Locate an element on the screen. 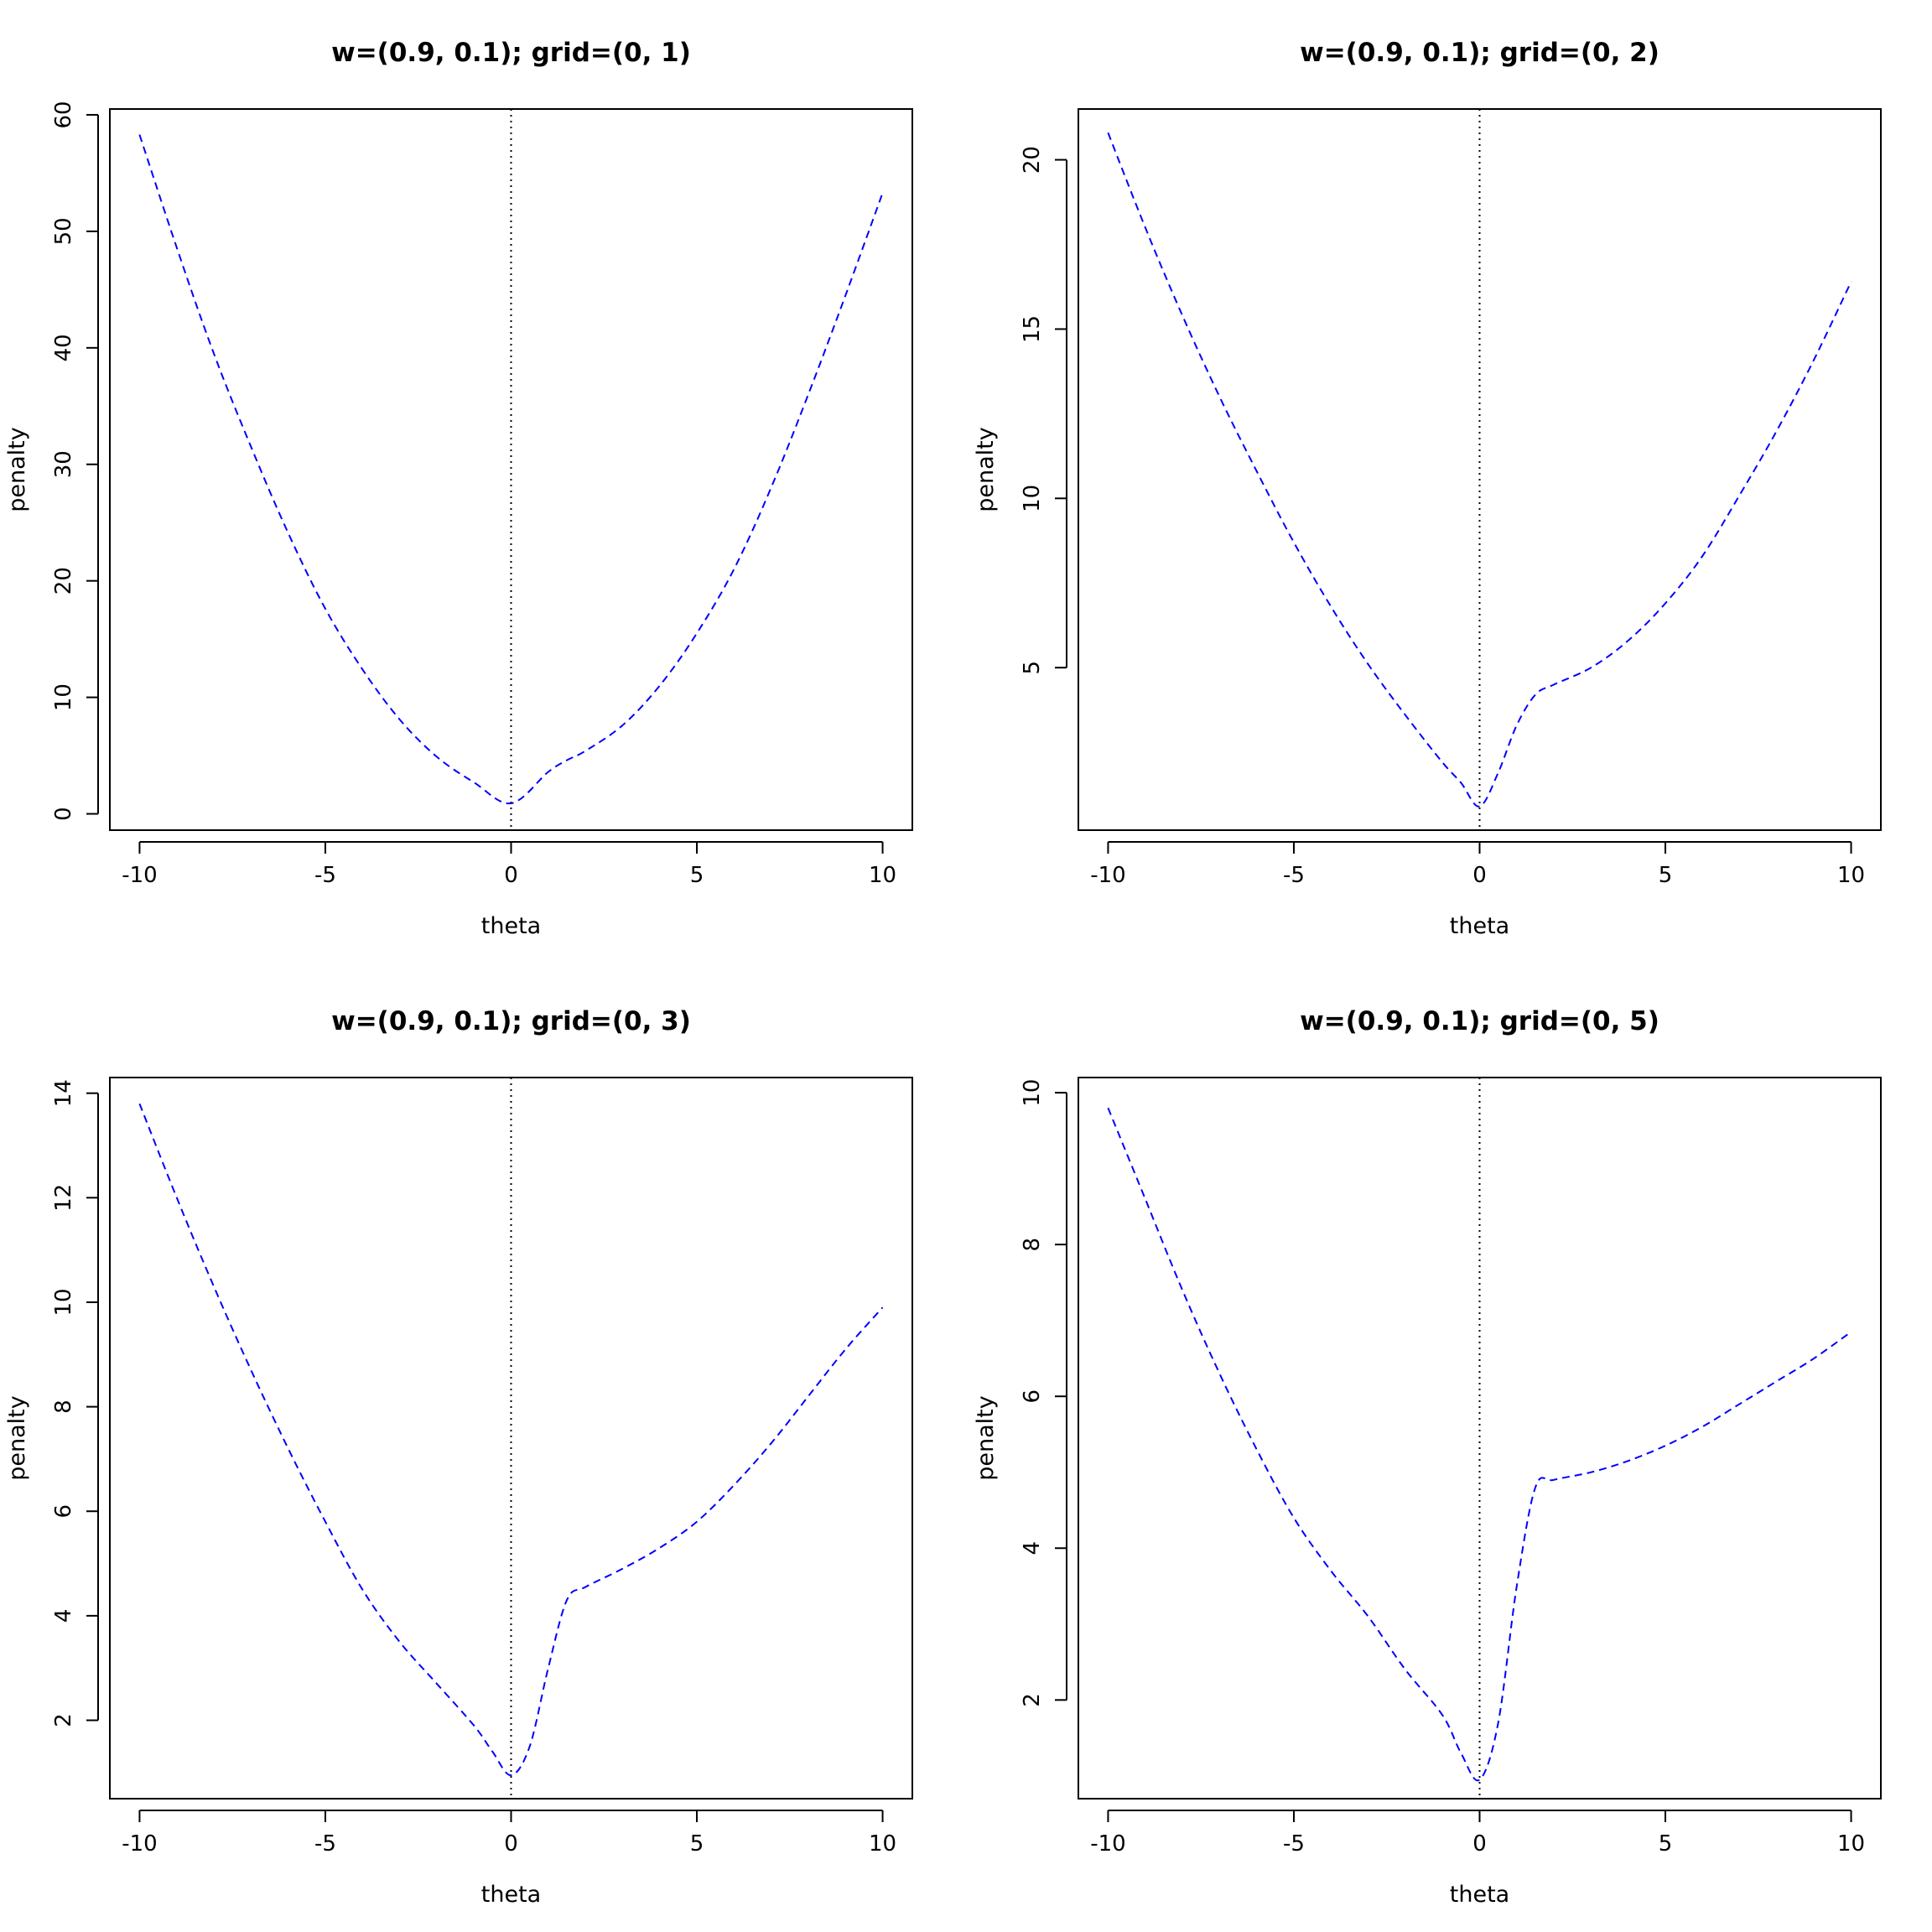 The image size is (1932, 1932). y-tick-label: 12 is located at coordinates (63, 1198).